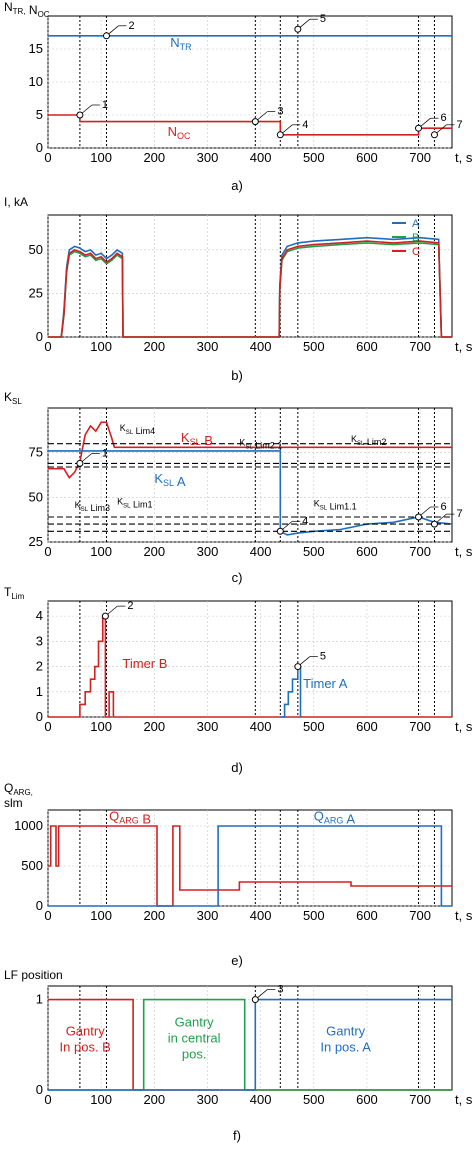 The height and width of the screenshot is (1152, 474). I want to click on caption-a: a), so click(237, 185).